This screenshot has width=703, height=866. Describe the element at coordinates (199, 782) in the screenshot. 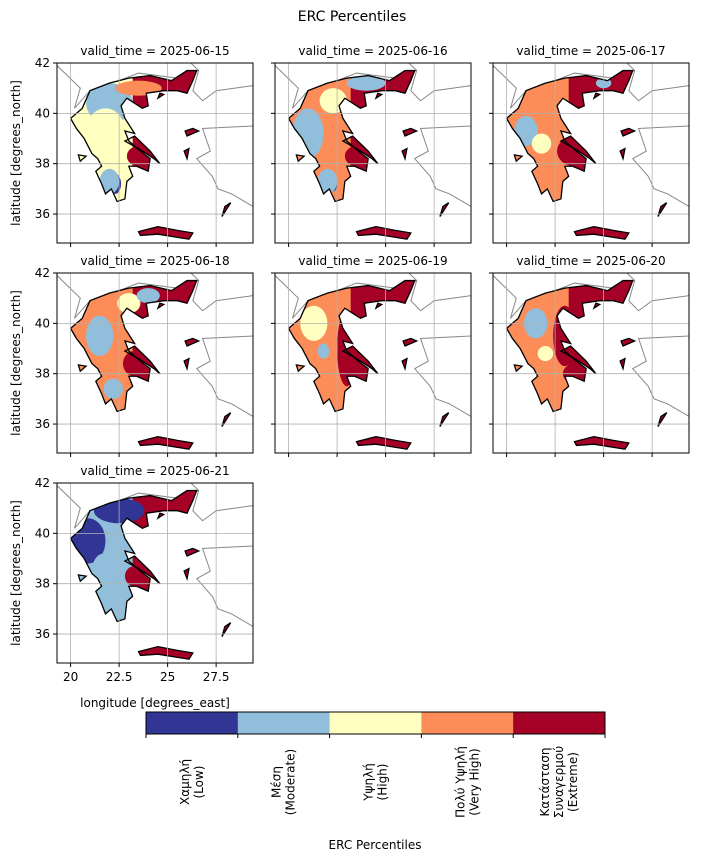

I see `colorbar-category-line: (Low)` at that location.